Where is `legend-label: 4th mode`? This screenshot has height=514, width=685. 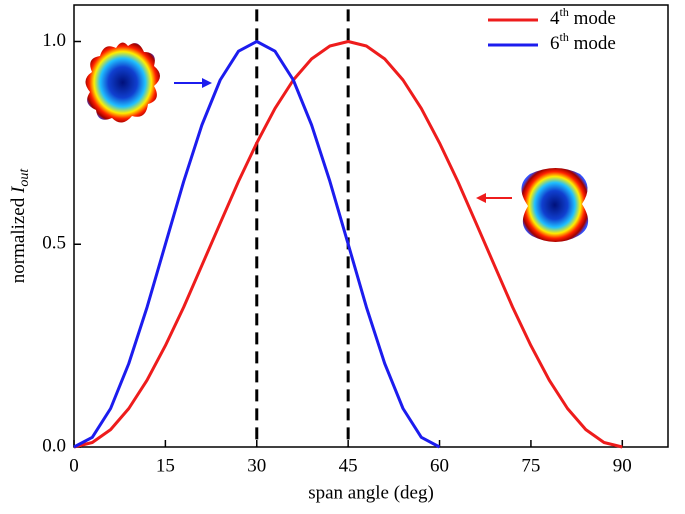
legend-label: 4th mode is located at coordinates (583, 17).